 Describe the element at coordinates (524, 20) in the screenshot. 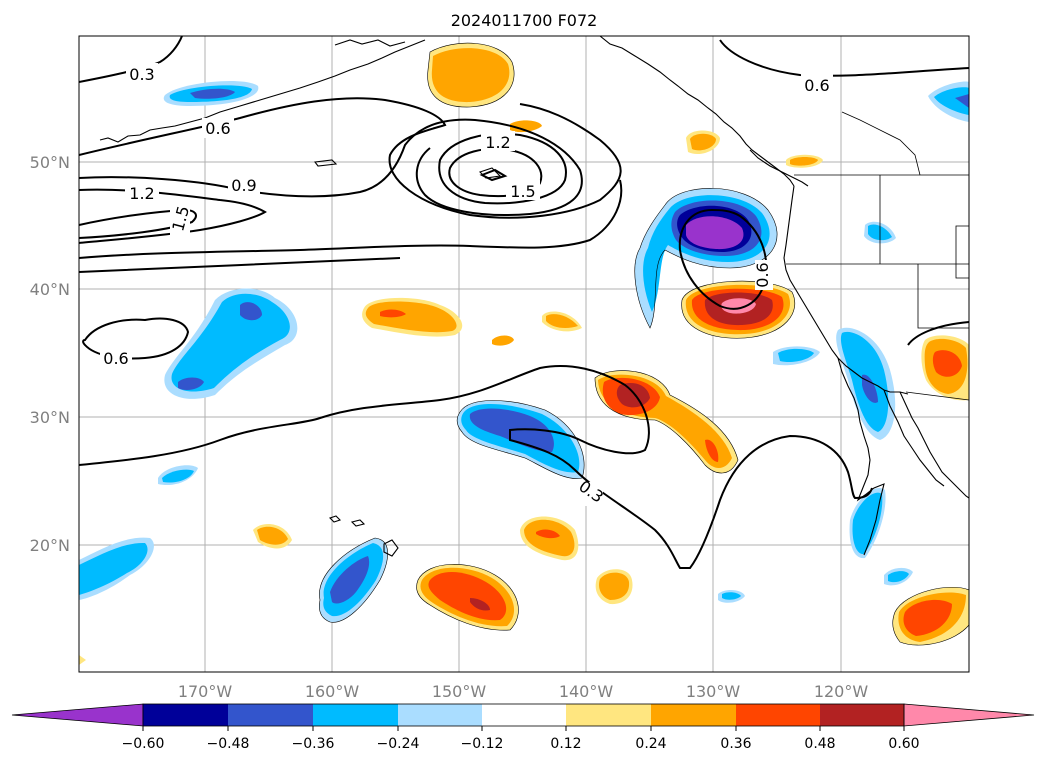

I see `map-title: 2024011700 F072` at that location.